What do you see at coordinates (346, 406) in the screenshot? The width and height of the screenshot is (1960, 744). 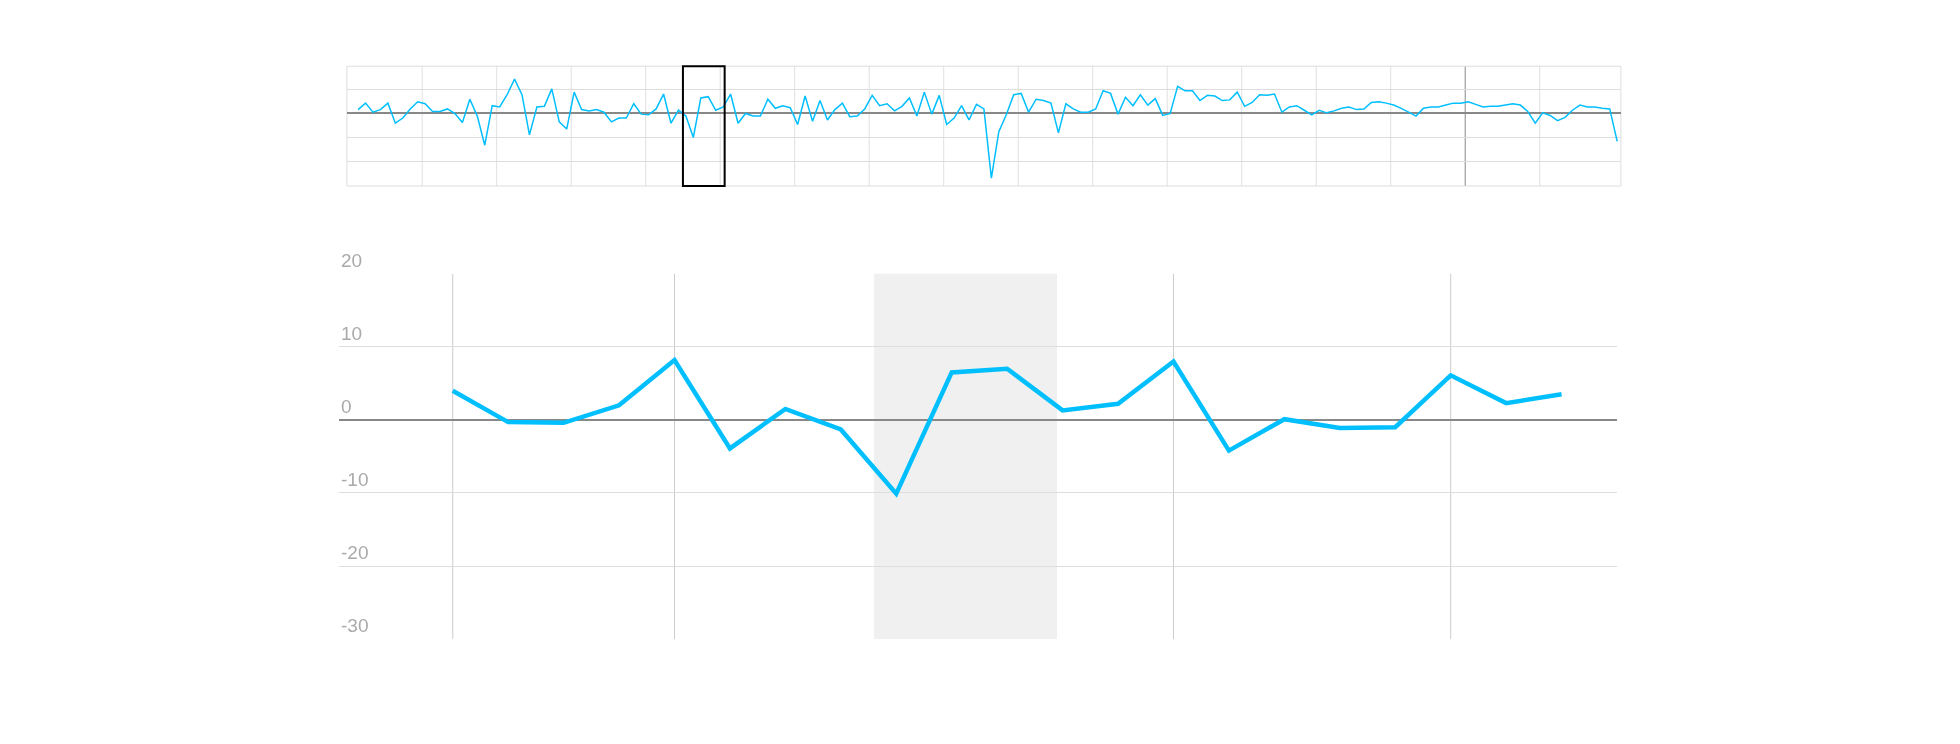 I see `y-tick-label: 0` at bounding box center [346, 406].